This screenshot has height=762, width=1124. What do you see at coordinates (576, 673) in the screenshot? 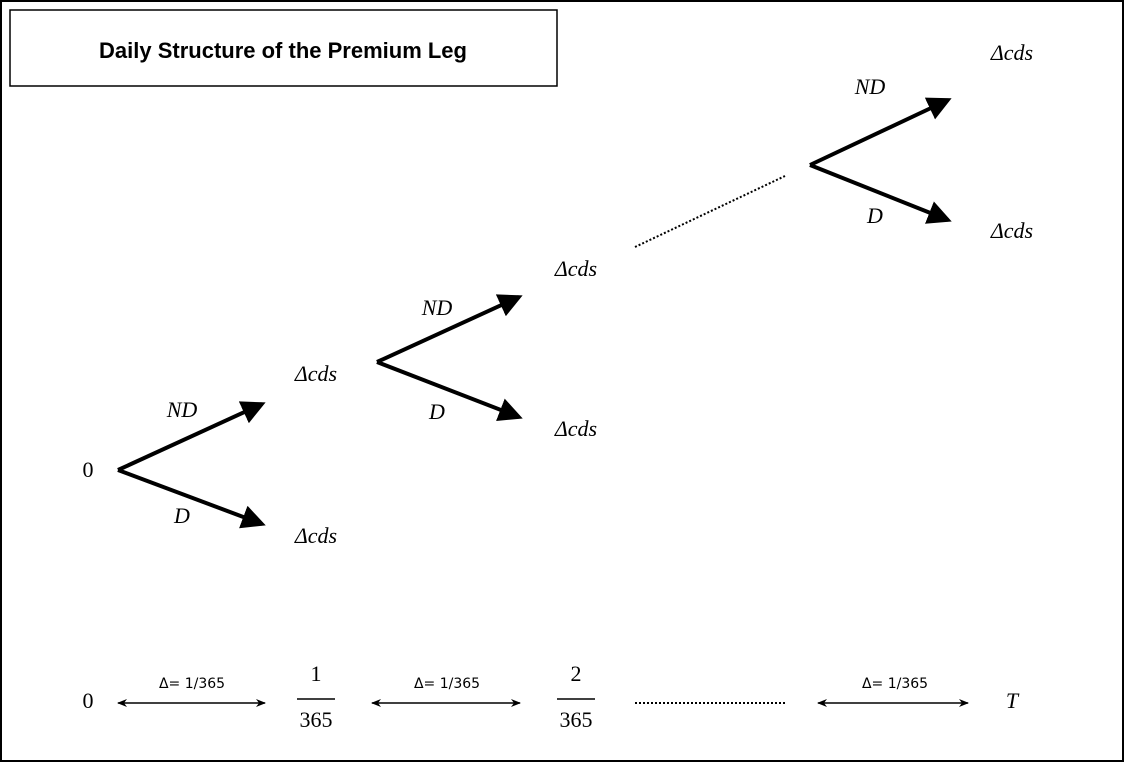
I see `time-numerator: 2` at bounding box center [576, 673].